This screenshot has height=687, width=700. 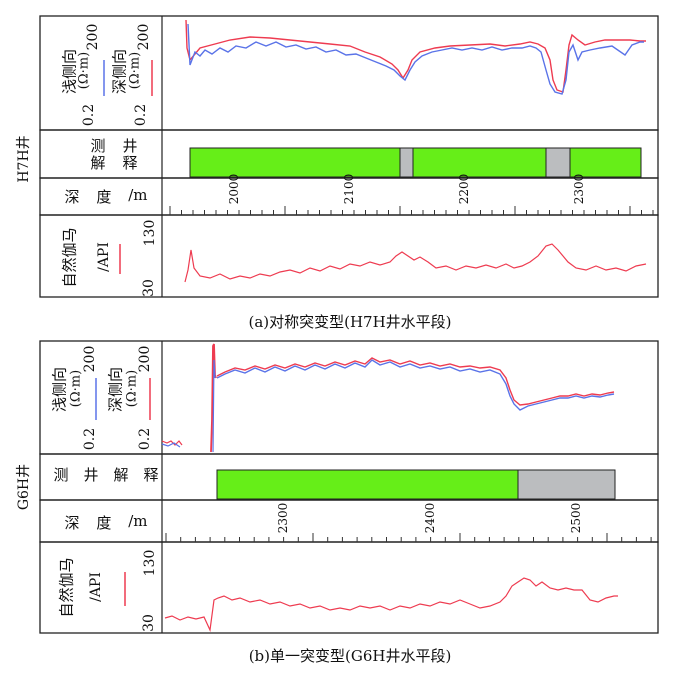 I want to click on panel-a-tick-label: 2300, so click(x=579, y=189).